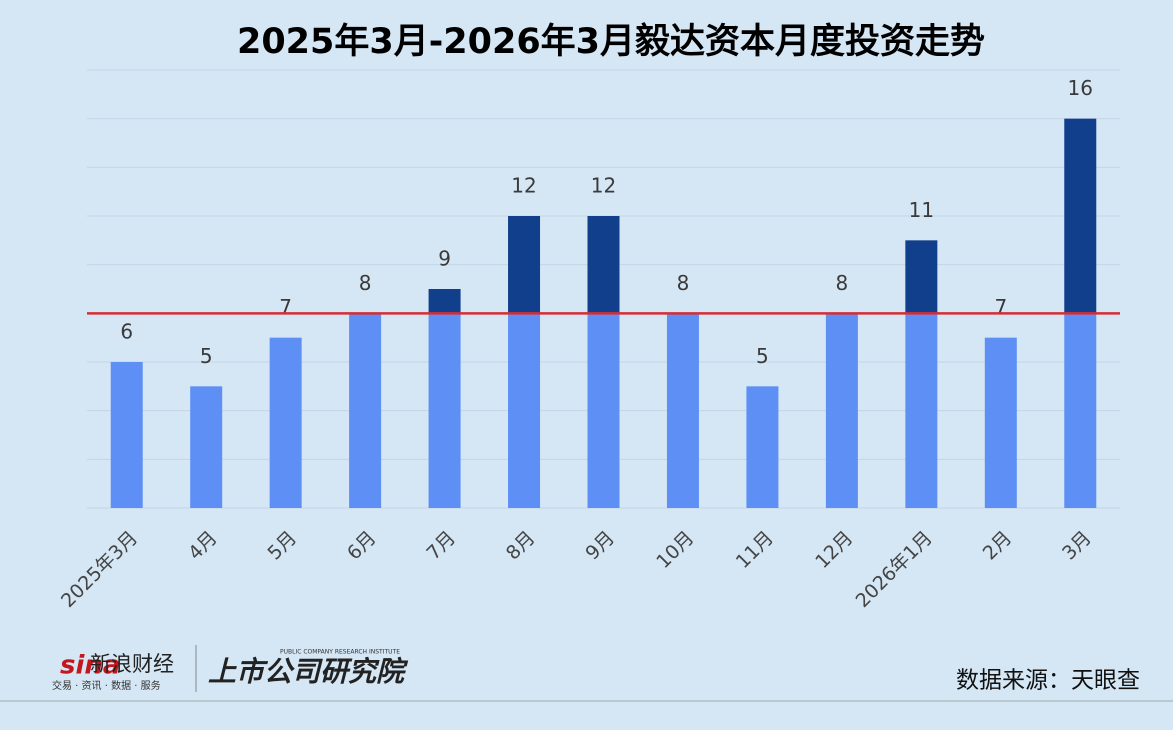 Image resolution: width=1173 pixels, height=730 pixels. I want to click on institute-en: PUBLIC COMPANY RESEARCH INSTITUTE, so click(340, 652).